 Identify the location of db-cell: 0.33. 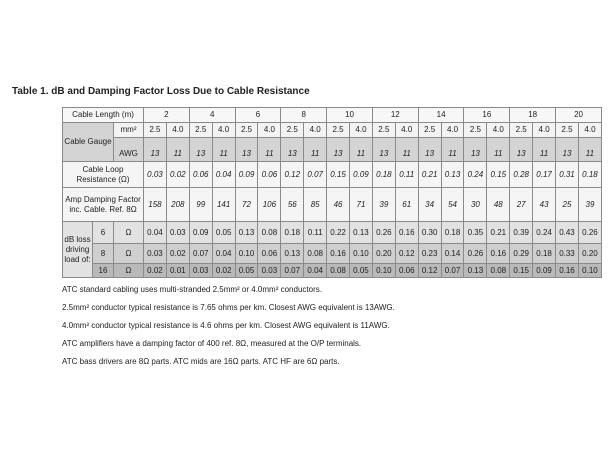
(567, 253).